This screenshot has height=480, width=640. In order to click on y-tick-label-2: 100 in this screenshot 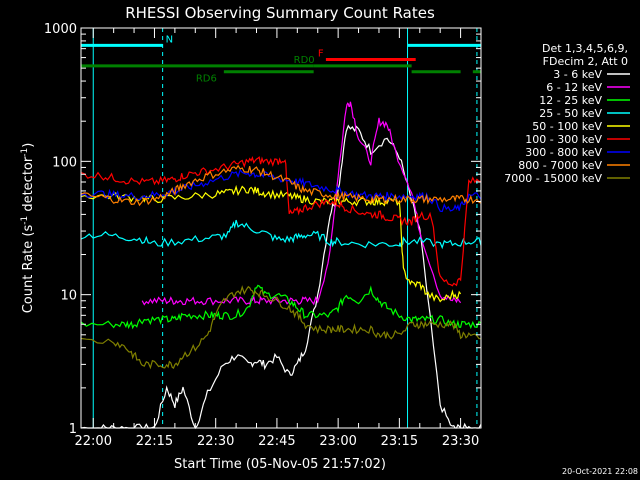, I will do `click(64, 162)`.